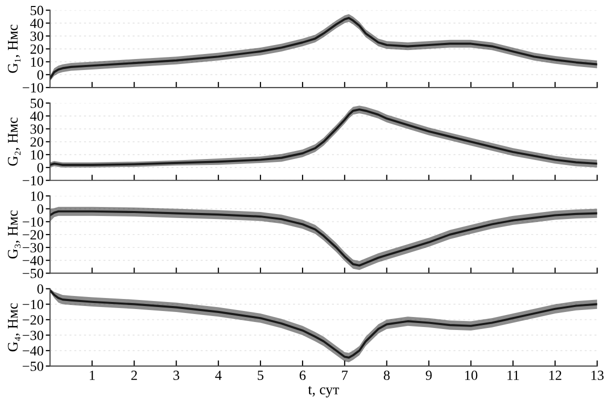 This screenshot has width=610, height=409. I want to click on x-tick-label: 9, so click(429, 375).